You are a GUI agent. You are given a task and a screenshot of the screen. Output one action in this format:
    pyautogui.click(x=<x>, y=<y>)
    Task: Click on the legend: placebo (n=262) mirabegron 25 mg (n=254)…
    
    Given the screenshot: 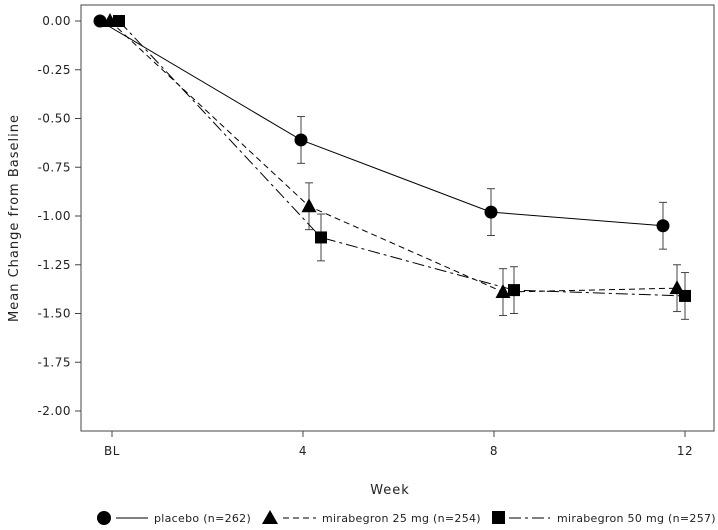 What is the action you would take?
    pyautogui.click(x=406, y=517)
    